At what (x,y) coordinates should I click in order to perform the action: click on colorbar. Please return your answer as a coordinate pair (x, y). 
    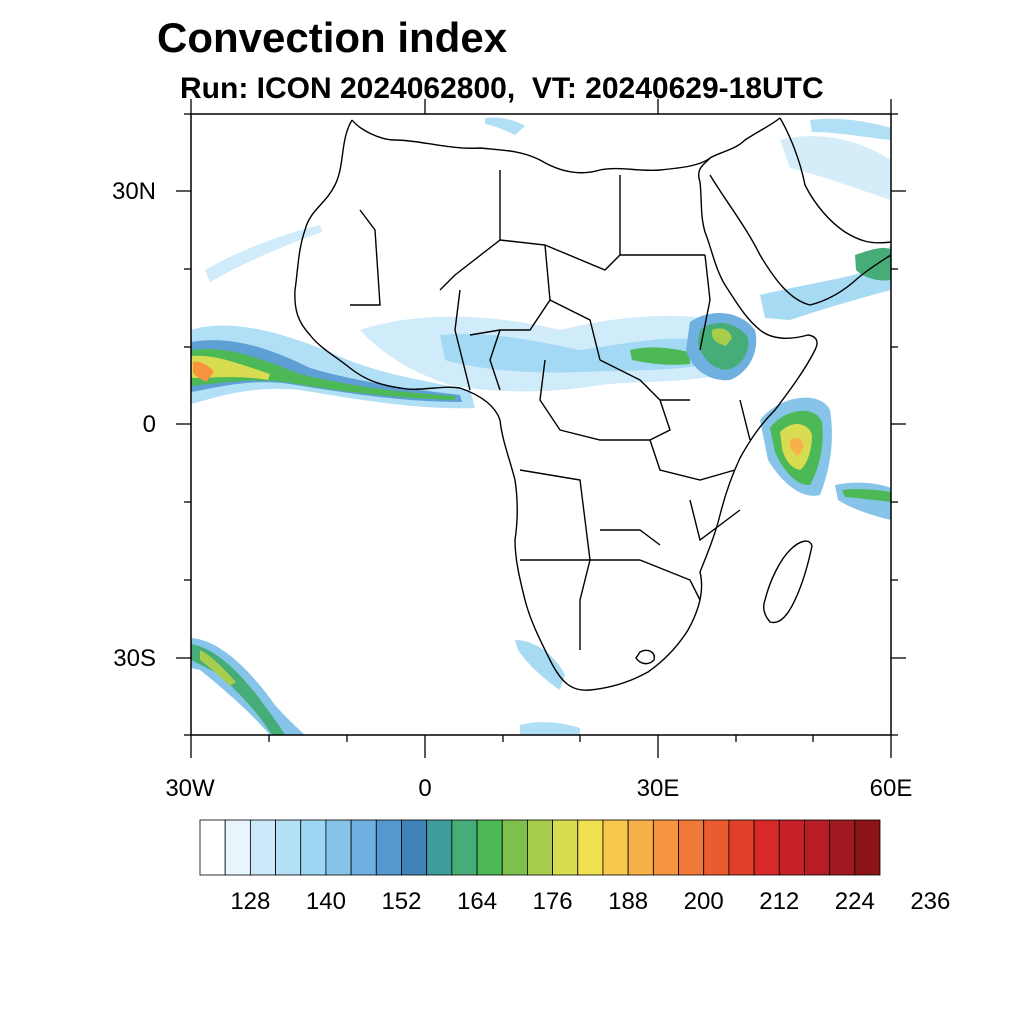
    Looking at the image, I should click on (540, 847).